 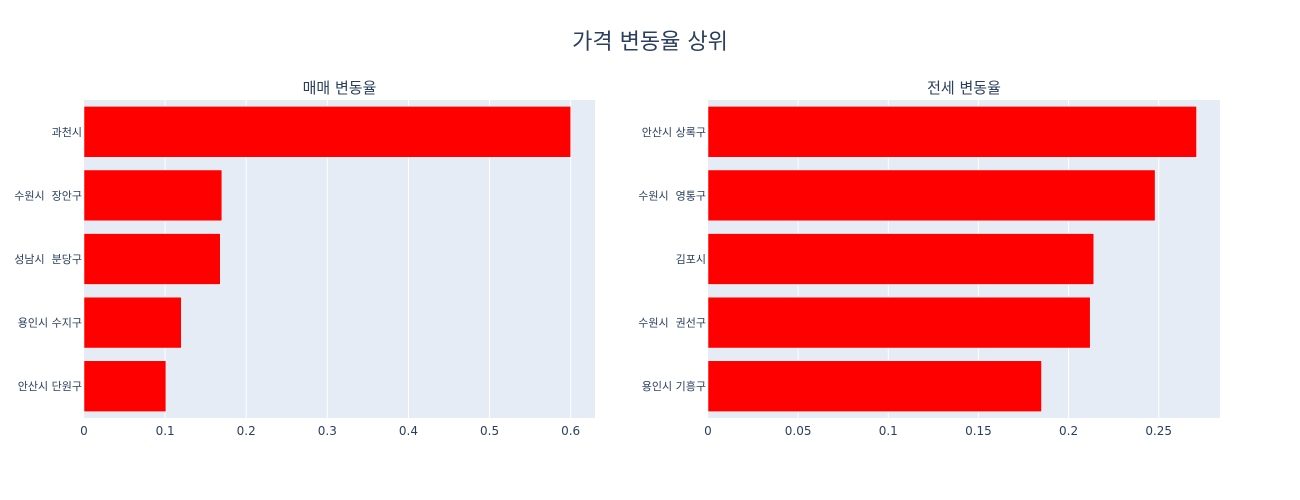 What do you see at coordinates (938, 431) in the screenshot?
I see `x-tick-labels: 0 0.05 0.1 0.15 0.2 0.25` at bounding box center [938, 431].